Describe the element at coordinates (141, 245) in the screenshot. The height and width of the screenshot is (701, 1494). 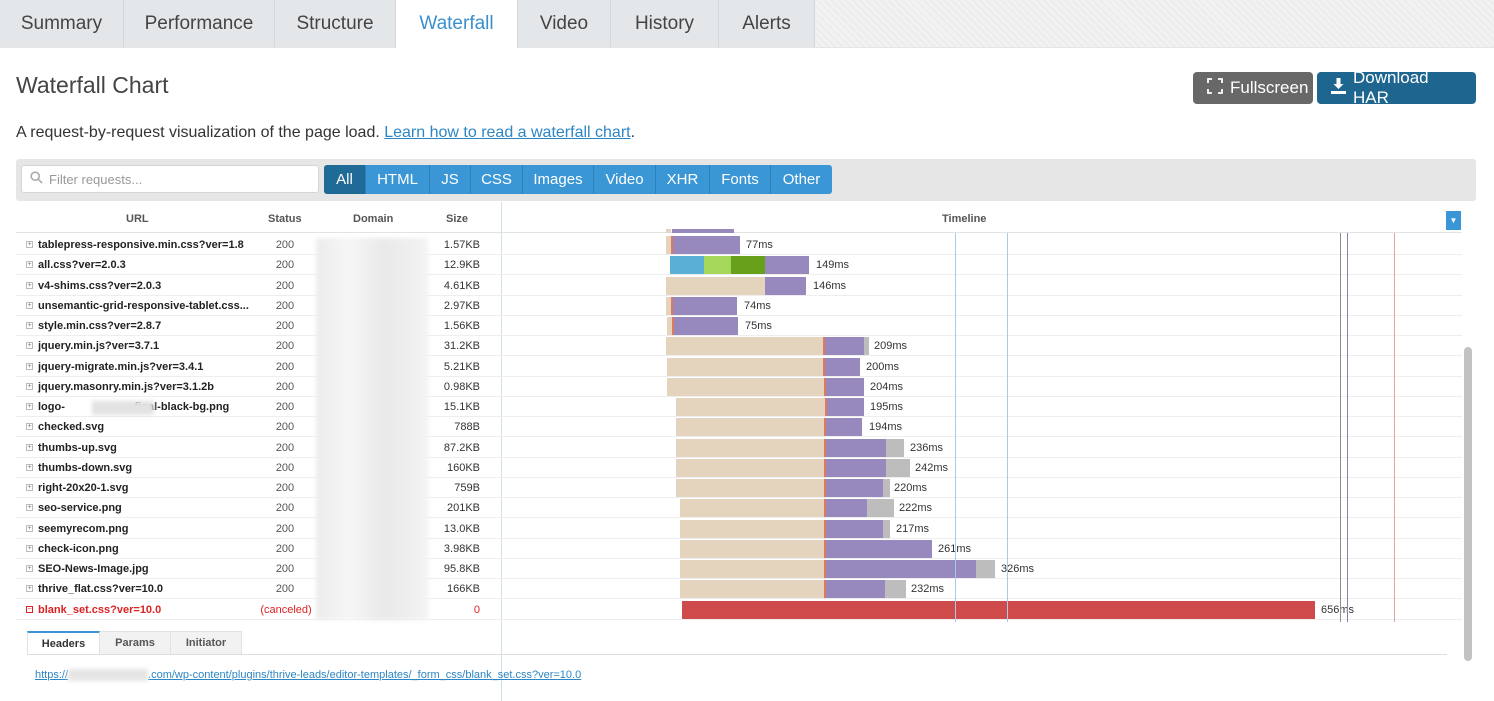
I see `request-url: tablepress-responsive.min.css?ver=1.8` at that location.